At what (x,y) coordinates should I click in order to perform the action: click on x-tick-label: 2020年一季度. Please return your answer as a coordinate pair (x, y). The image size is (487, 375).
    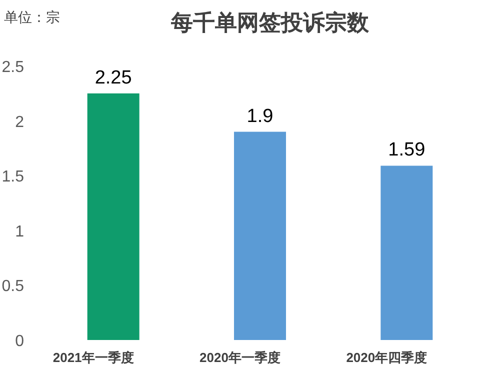
    Looking at the image, I should click on (240, 357).